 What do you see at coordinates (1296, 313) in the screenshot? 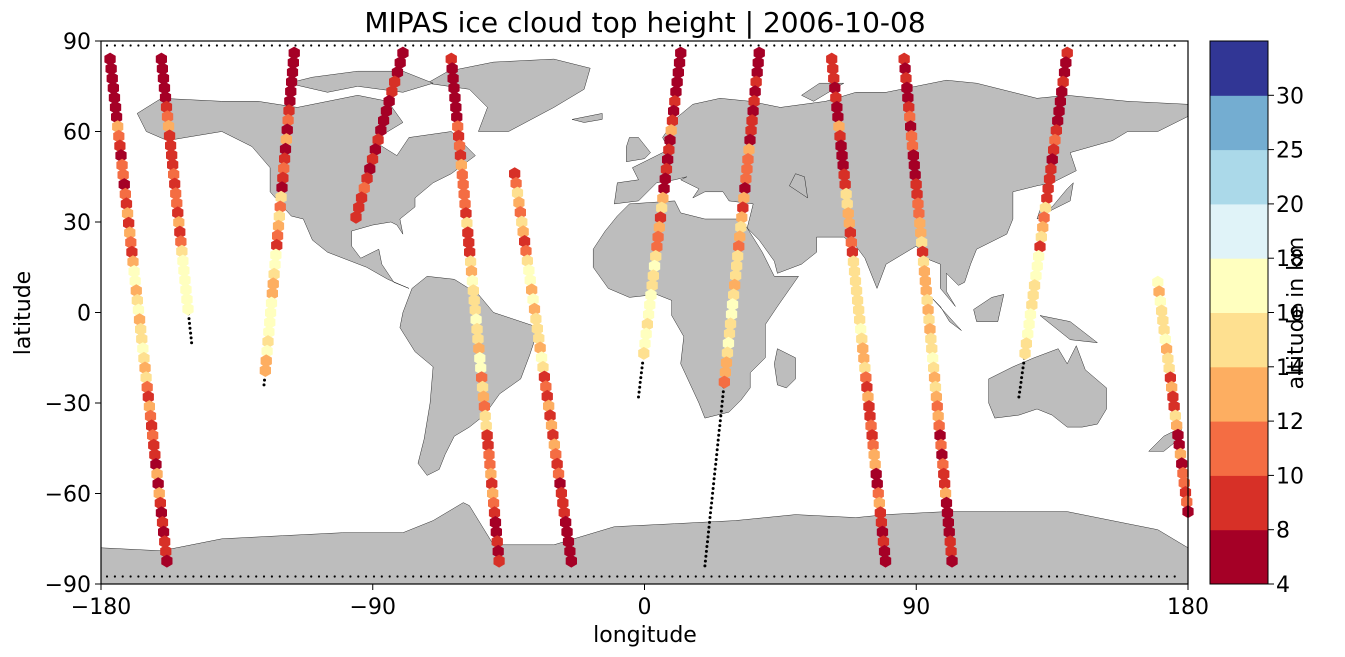
I see `colorbar-label: altitude in km` at bounding box center [1296, 313].